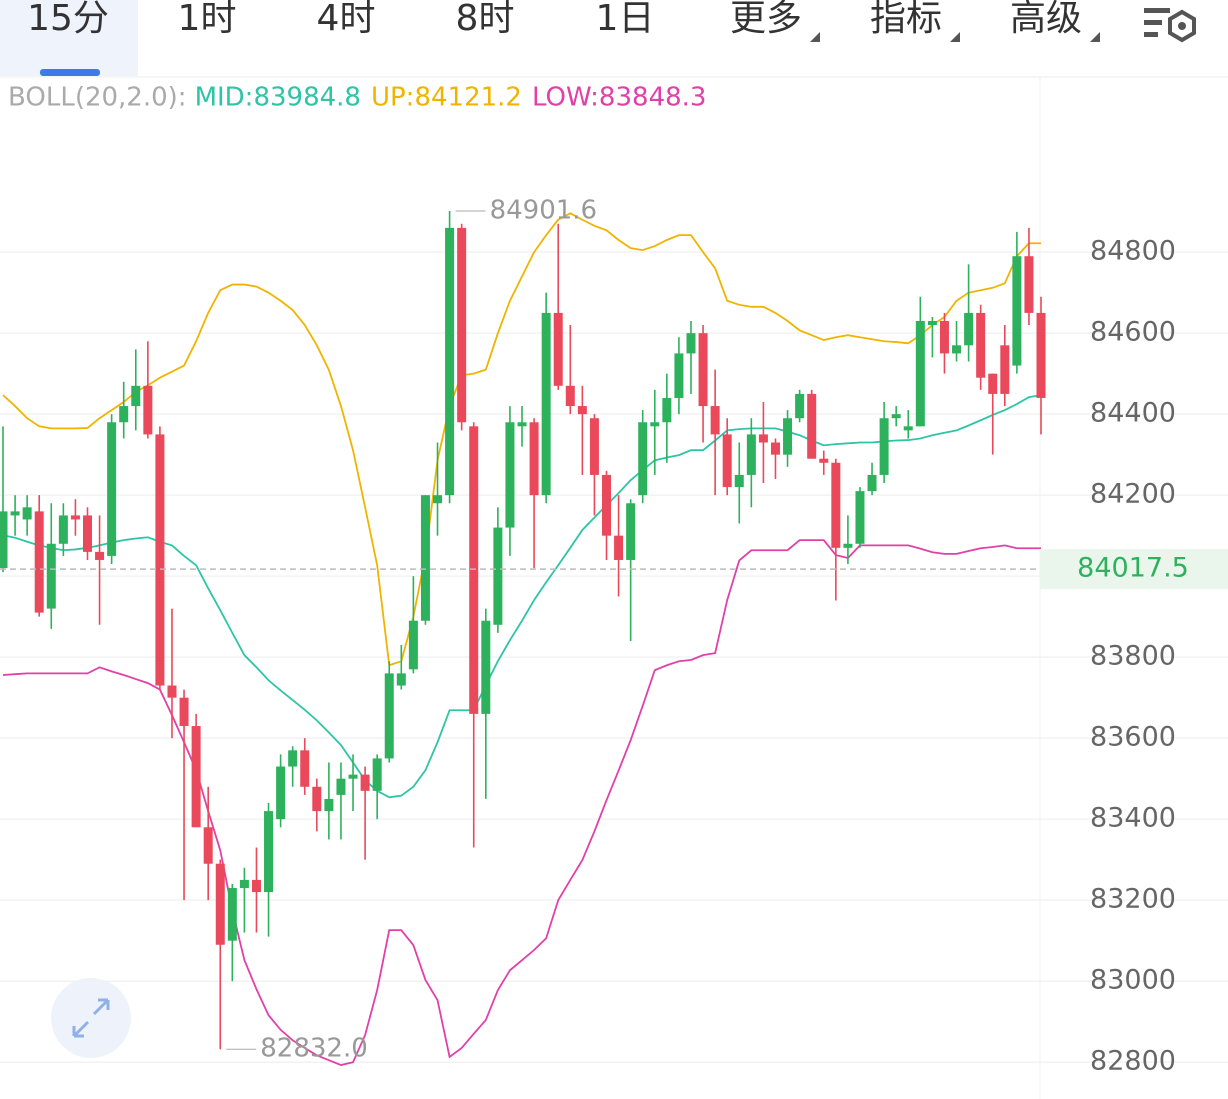 The width and height of the screenshot is (1228, 1099). Describe the element at coordinates (207, 19) in the screenshot. I see `timeframe-tab: 1时` at that location.